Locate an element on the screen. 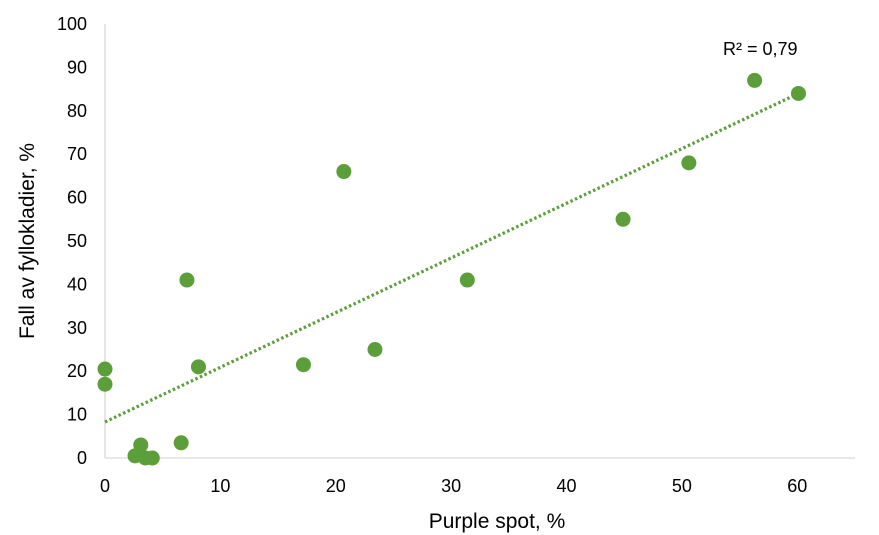 The height and width of the screenshot is (535, 879). y-tick-label: 80 is located at coordinates (77, 111).